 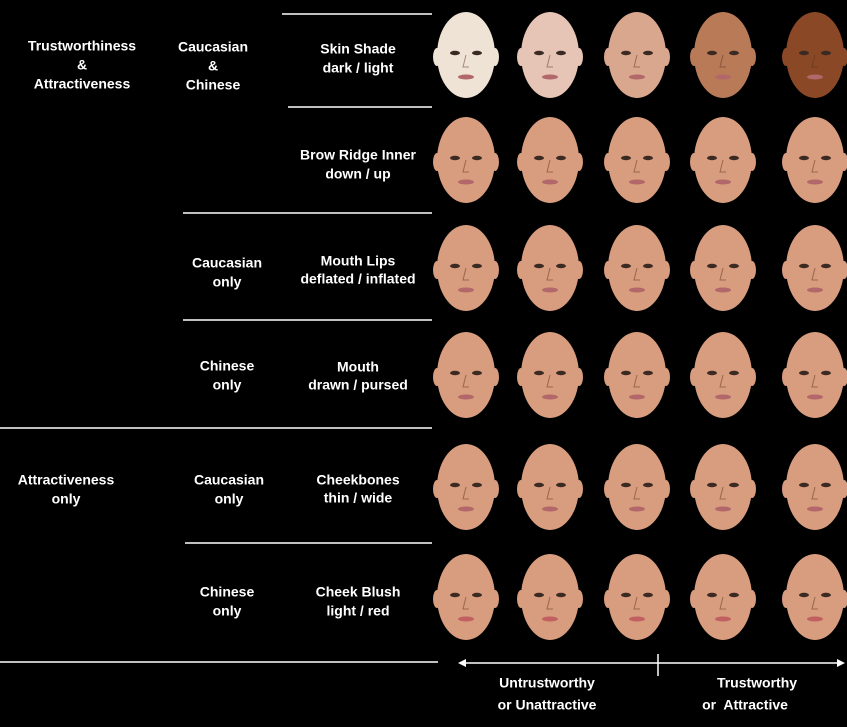 I want to click on feature-label: dark / light, so click(x=358, y=68).